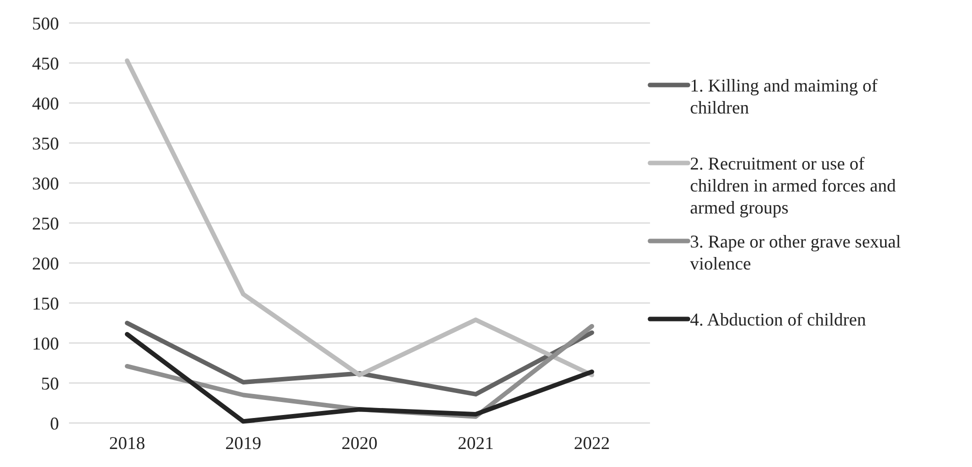 The width and height of the screenshot is (972, 467). Describe the element at coordinates (795, 252) in the screenshot. I see `legend-label: 3. Rape or other grave sexual violence` at that location.